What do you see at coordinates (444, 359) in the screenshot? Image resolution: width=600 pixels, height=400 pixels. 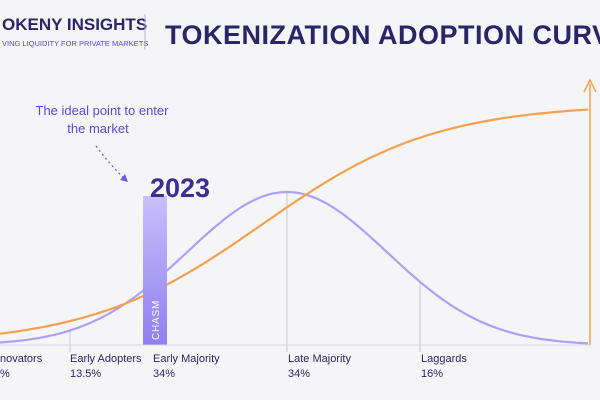 I see `segment-name: Laggards` at bounding box center [444, 359].